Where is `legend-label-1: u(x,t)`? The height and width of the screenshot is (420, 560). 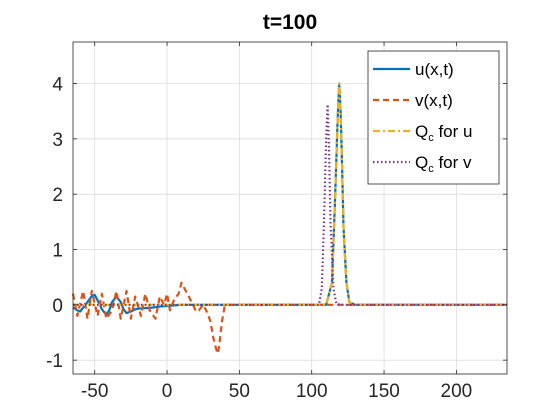
legend-label-1: u(x,t) is located at coordinates (434, 69).